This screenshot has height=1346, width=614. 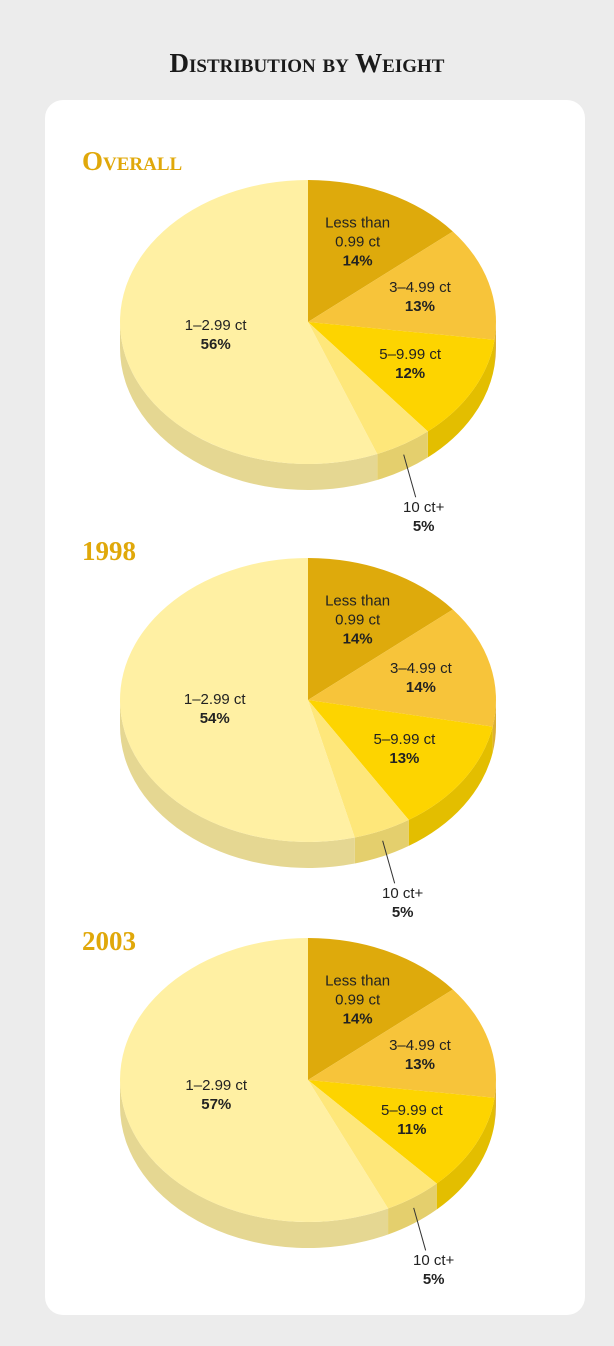 I want to click on slice-label: 5–9.99 ct 13%, so click(x=405, y=749).